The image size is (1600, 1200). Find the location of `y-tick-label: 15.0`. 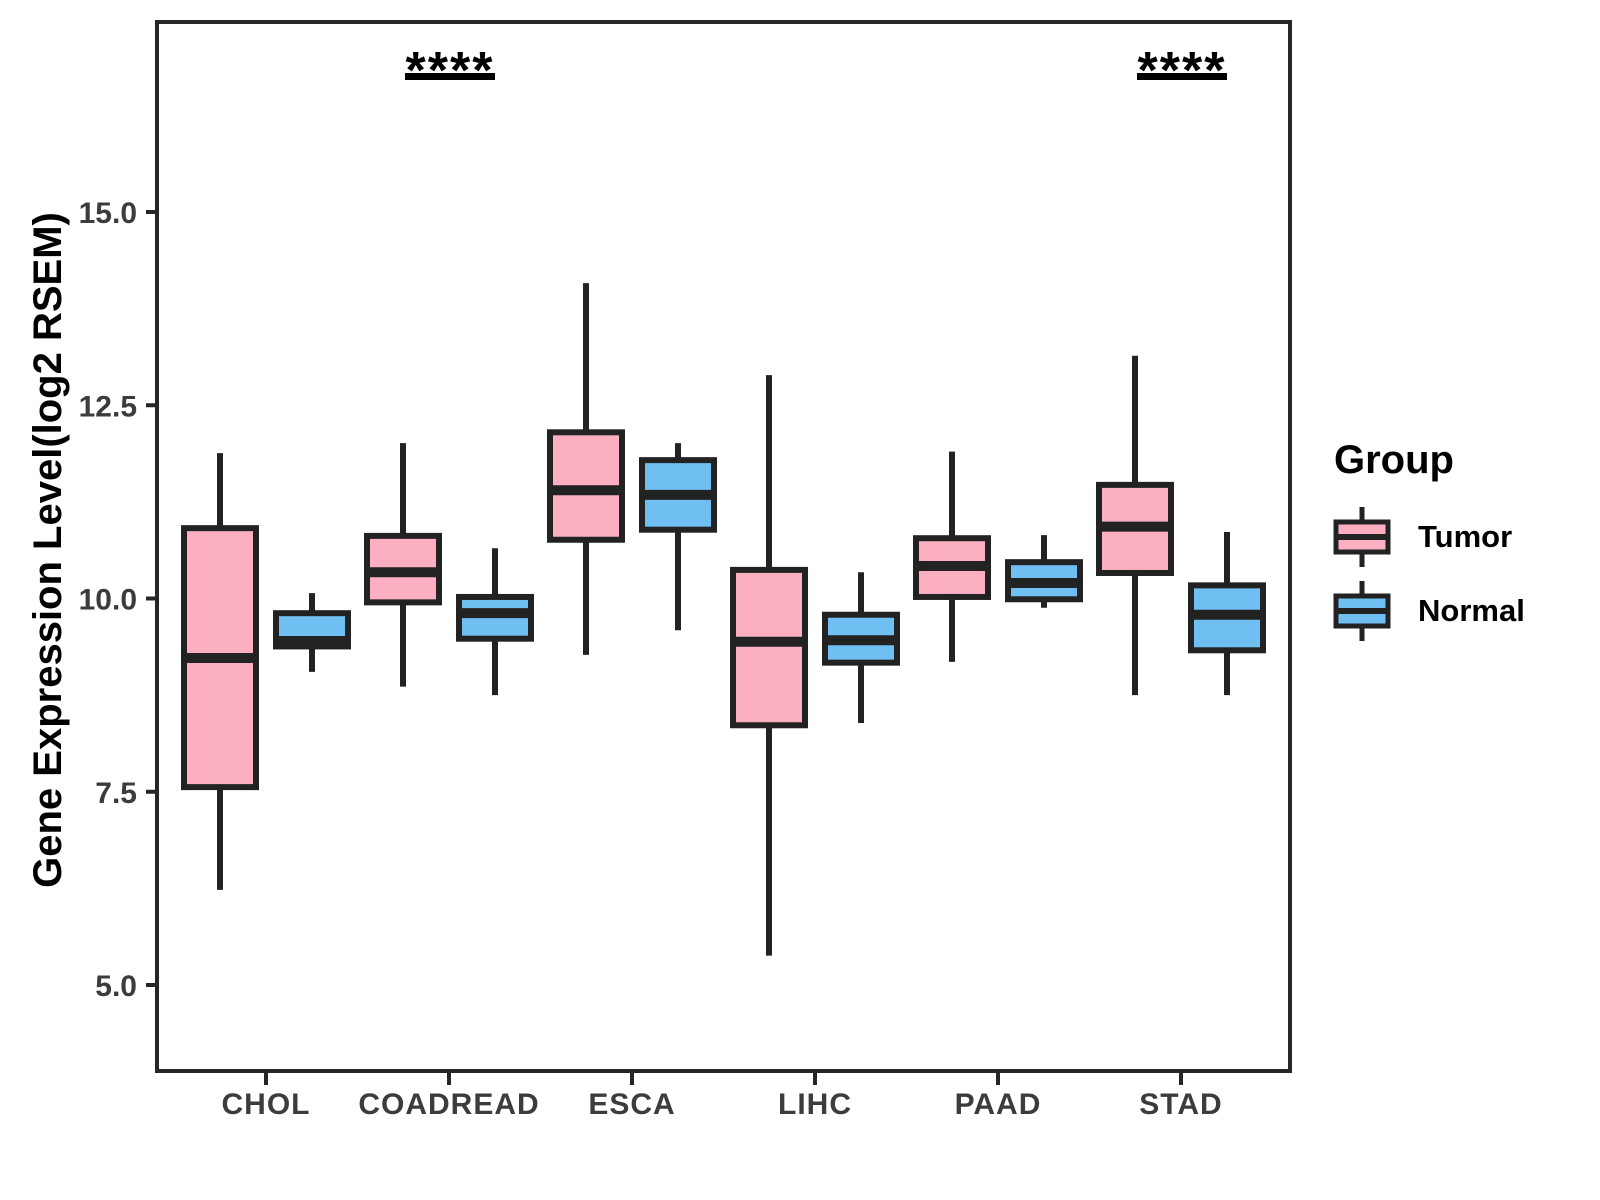

y-tick-label: 15.0 is located at coordinates (108, 213).